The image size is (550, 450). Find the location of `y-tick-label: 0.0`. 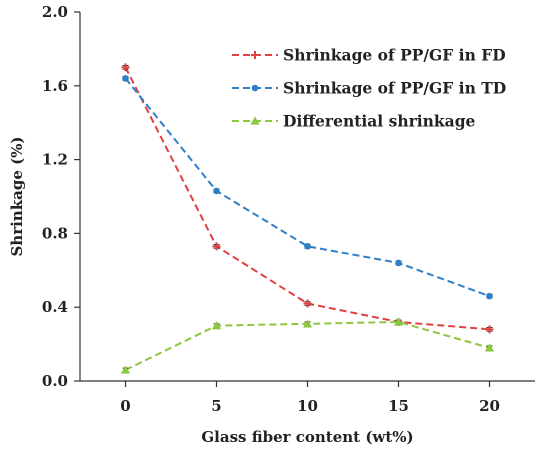

y-tick-label: 0.0 is located at coordinates (55, 381).